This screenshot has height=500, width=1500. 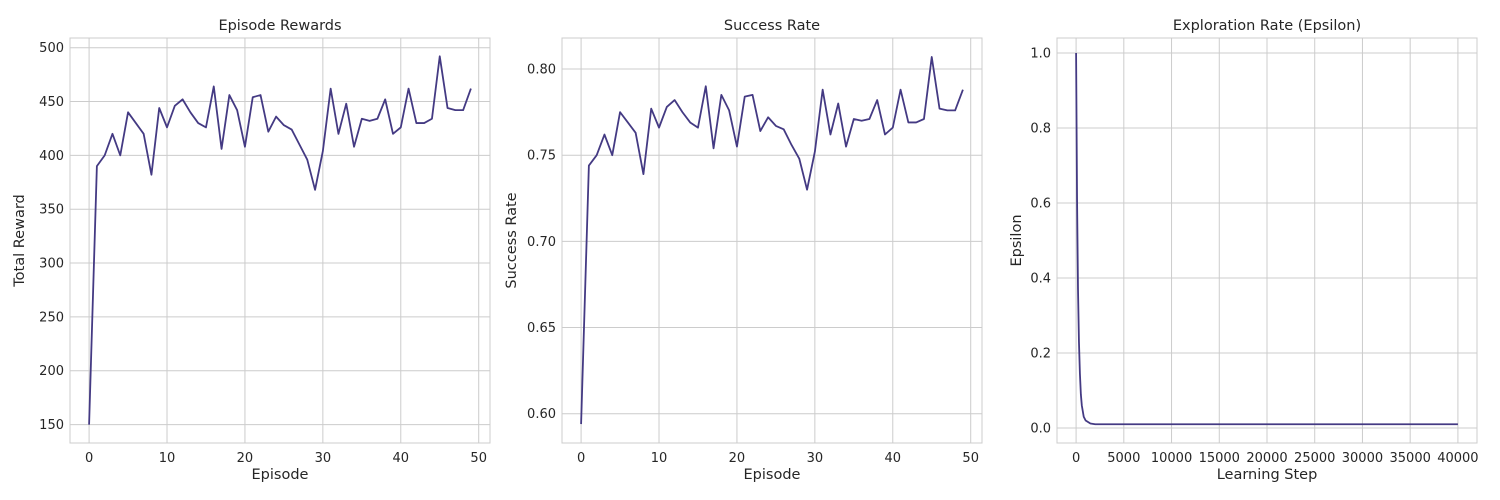 I want to click on x-tick-label: 35000, so click(x=1410, y=458).